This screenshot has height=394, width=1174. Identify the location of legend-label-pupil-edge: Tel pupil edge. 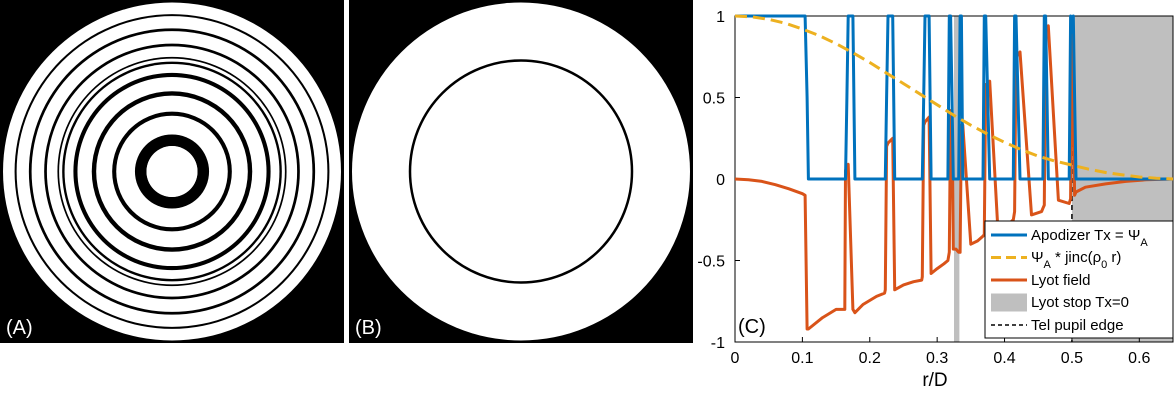
(1077, 325).